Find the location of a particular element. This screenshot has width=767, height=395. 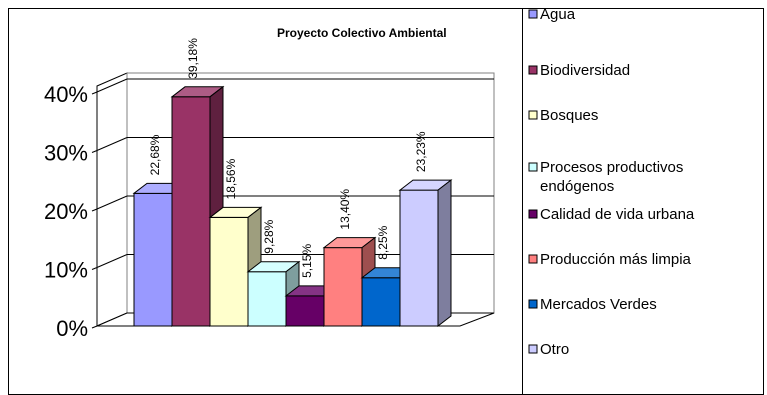

legend-item: Procesos productivos endógenos is located at coordinates (605, 177).